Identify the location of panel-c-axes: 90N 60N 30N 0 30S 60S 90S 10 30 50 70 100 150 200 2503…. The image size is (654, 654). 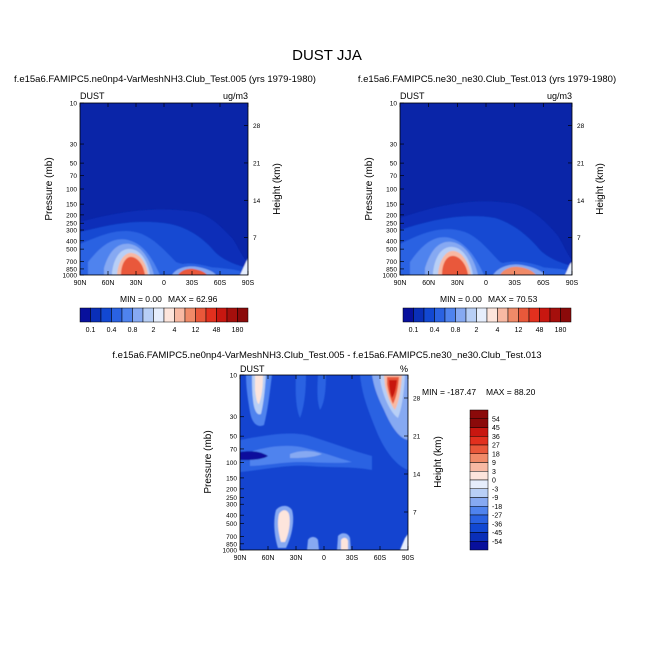
(322, 468).